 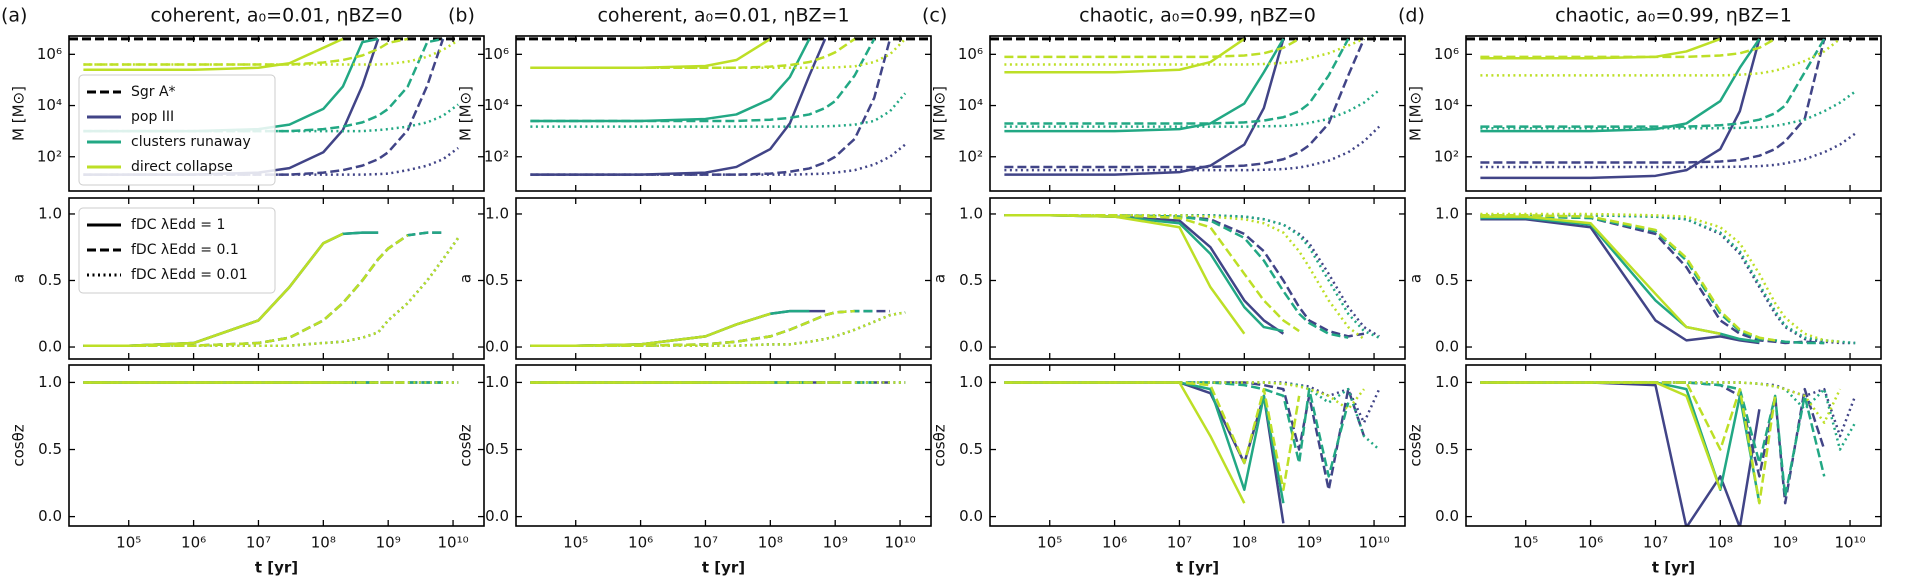 I want to click on chart-title: chaotic, a₀=0.99, ηBZ=1, so click(x=1673, y=16).